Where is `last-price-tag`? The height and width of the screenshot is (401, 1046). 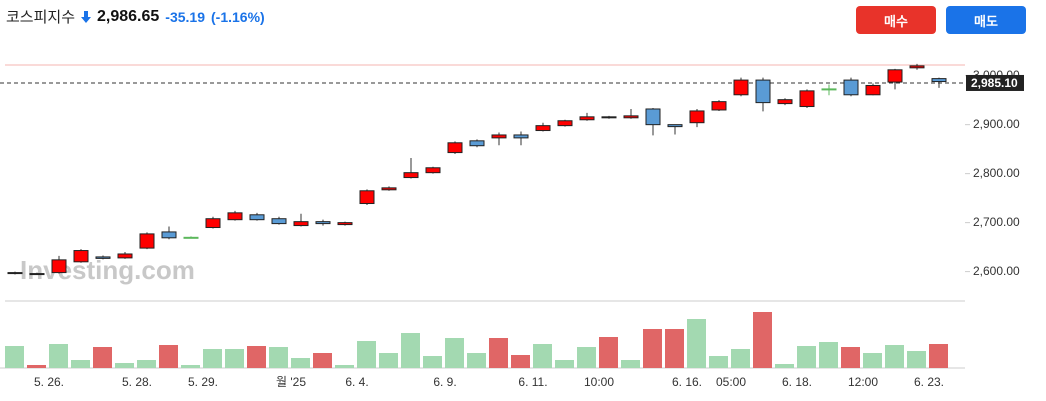 last-price-tag is located at coordinates (995, 82).